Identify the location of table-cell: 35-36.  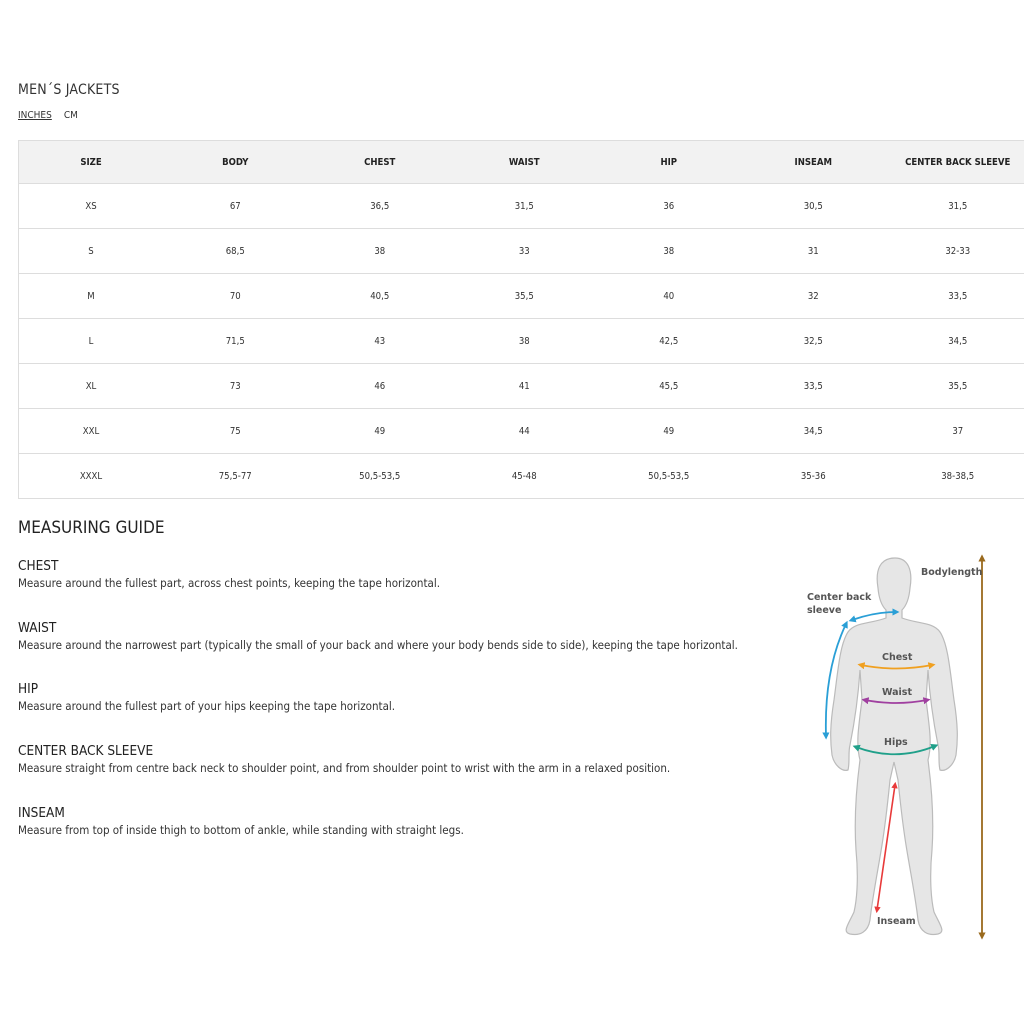
(813, 476).